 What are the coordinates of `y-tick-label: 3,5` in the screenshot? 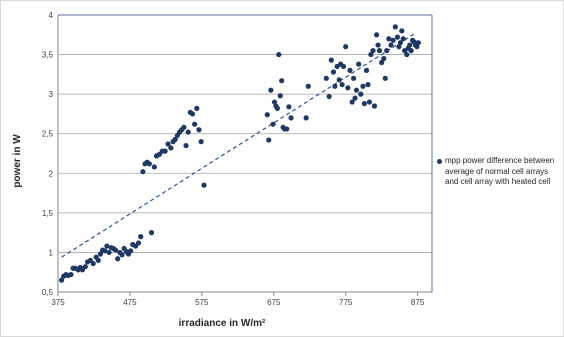 It's located at (48, 55).